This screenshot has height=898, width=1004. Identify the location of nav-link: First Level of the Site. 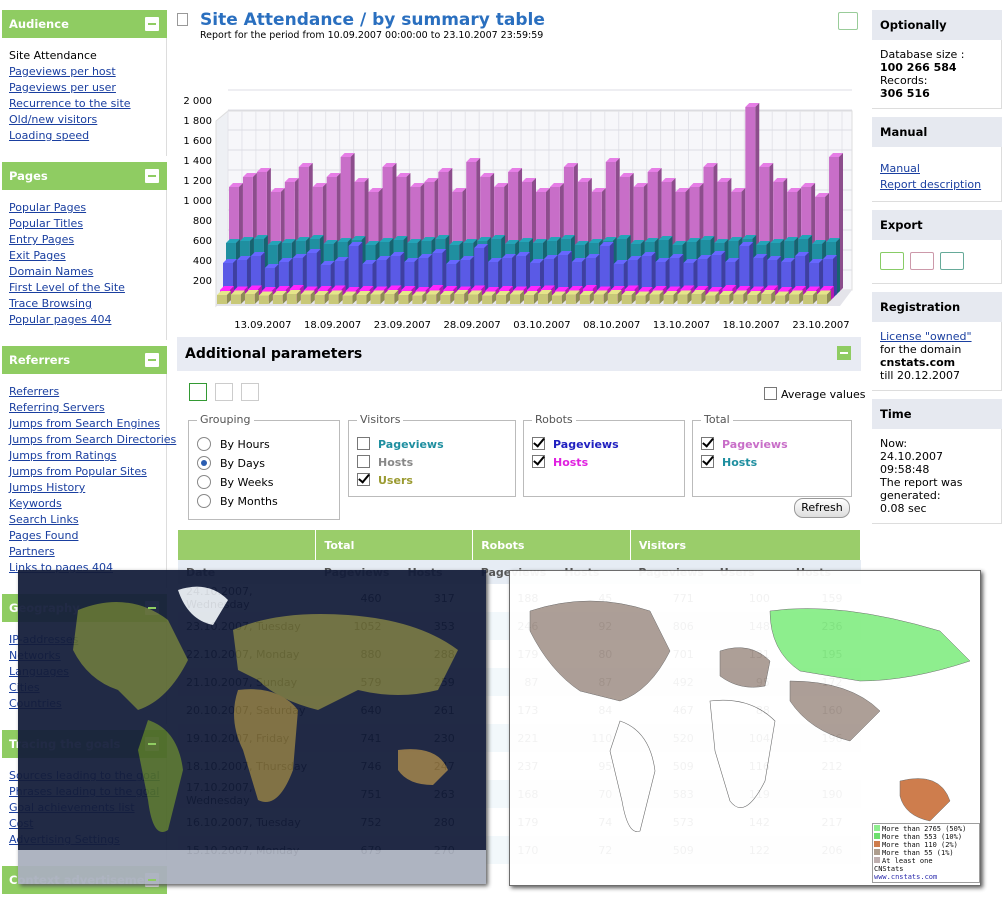
(67, 287).